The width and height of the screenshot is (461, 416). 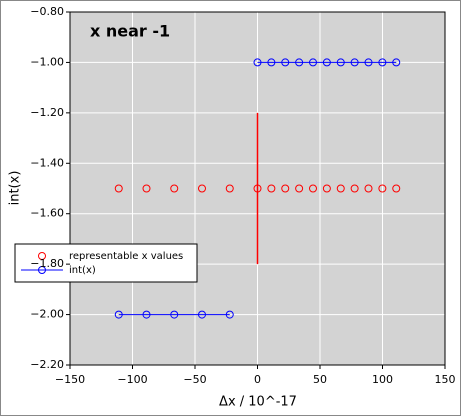 I want to click on y-tick-label: −2.00, so click(x=47, y=314).